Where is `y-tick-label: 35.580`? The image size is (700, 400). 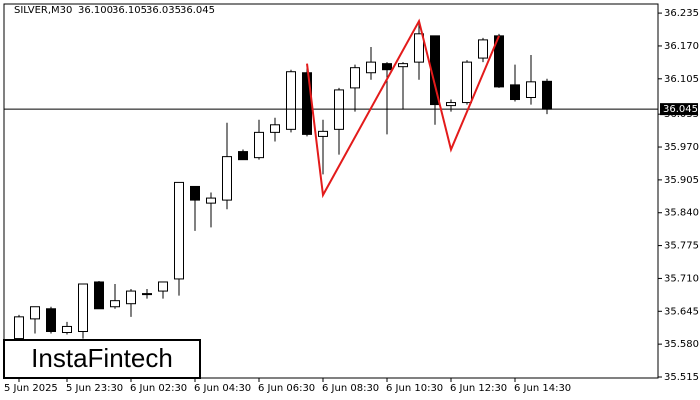
y-tick-label: 35.580 is located at coordinates (681, 344).